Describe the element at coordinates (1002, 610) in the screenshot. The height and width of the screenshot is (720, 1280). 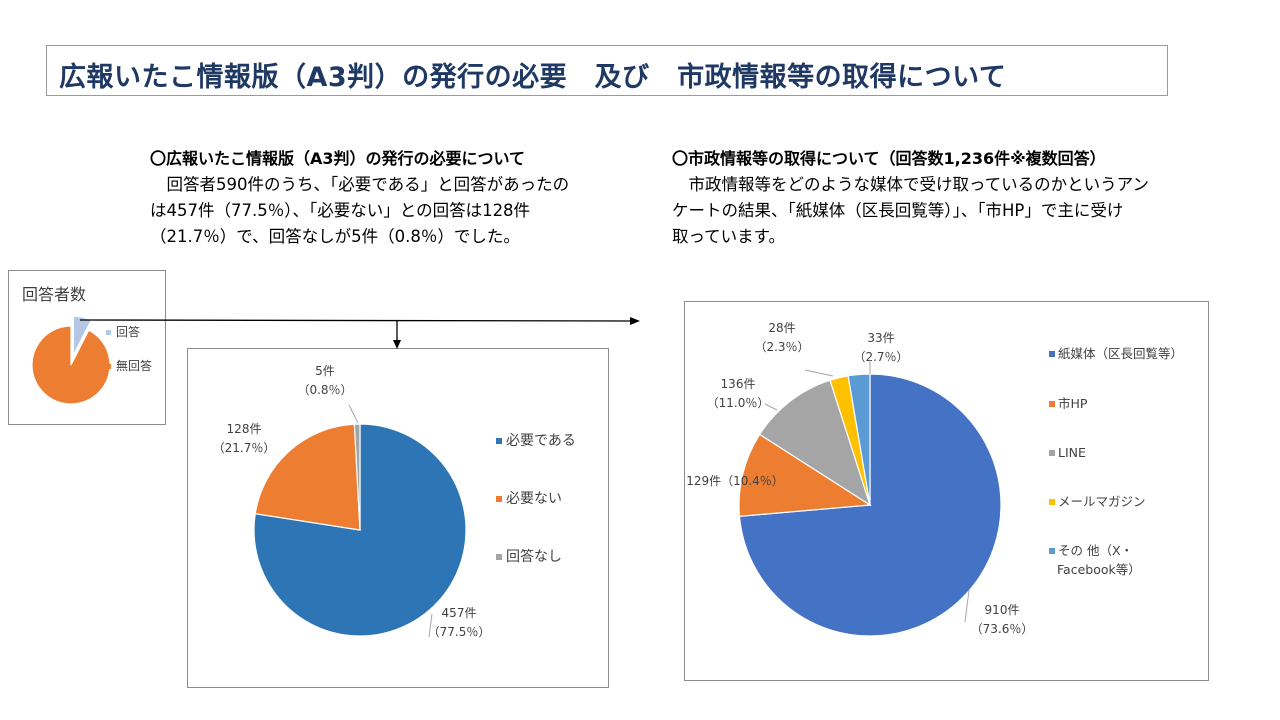
I see `data-label: 910件` at that location.